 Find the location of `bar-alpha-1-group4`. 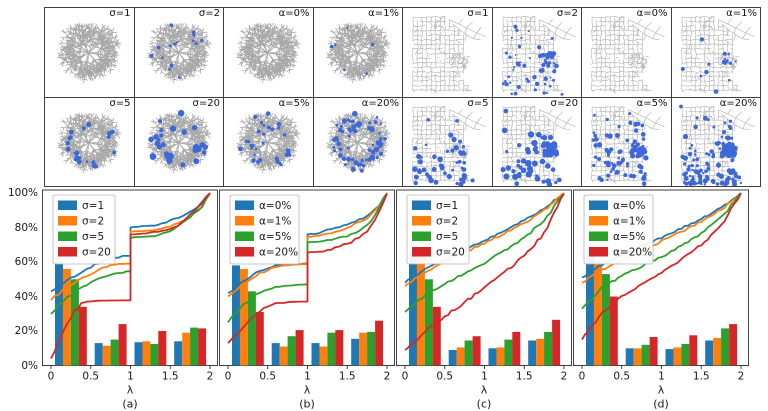

bar-alpha-1-group4 is located at coordinates (717, 351).